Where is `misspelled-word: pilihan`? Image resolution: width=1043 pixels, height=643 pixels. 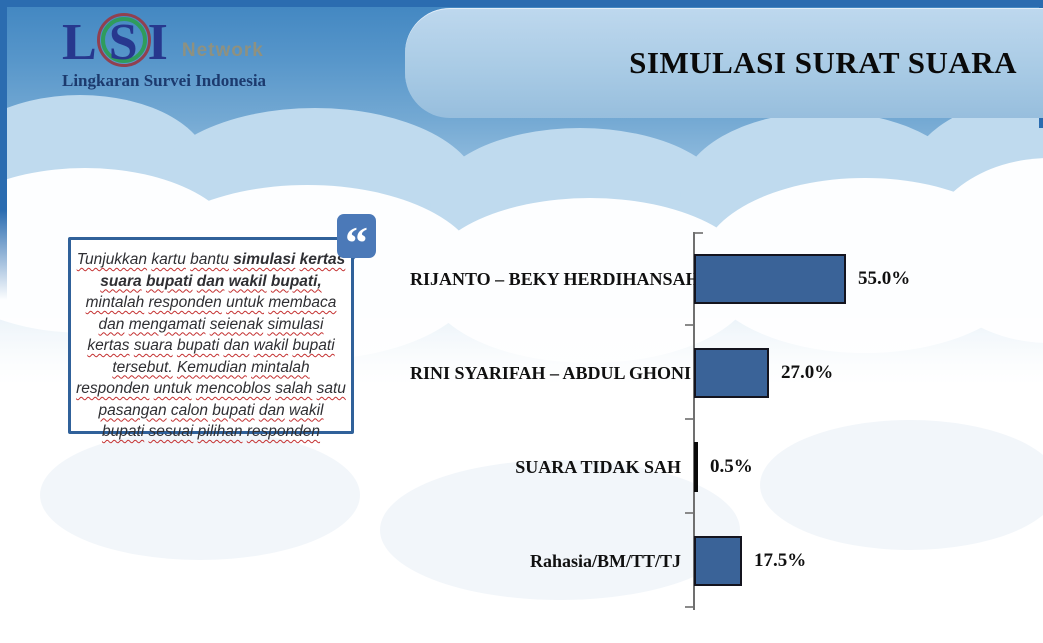 misspelled-word: pilihan is located at coordinates (220, 431).